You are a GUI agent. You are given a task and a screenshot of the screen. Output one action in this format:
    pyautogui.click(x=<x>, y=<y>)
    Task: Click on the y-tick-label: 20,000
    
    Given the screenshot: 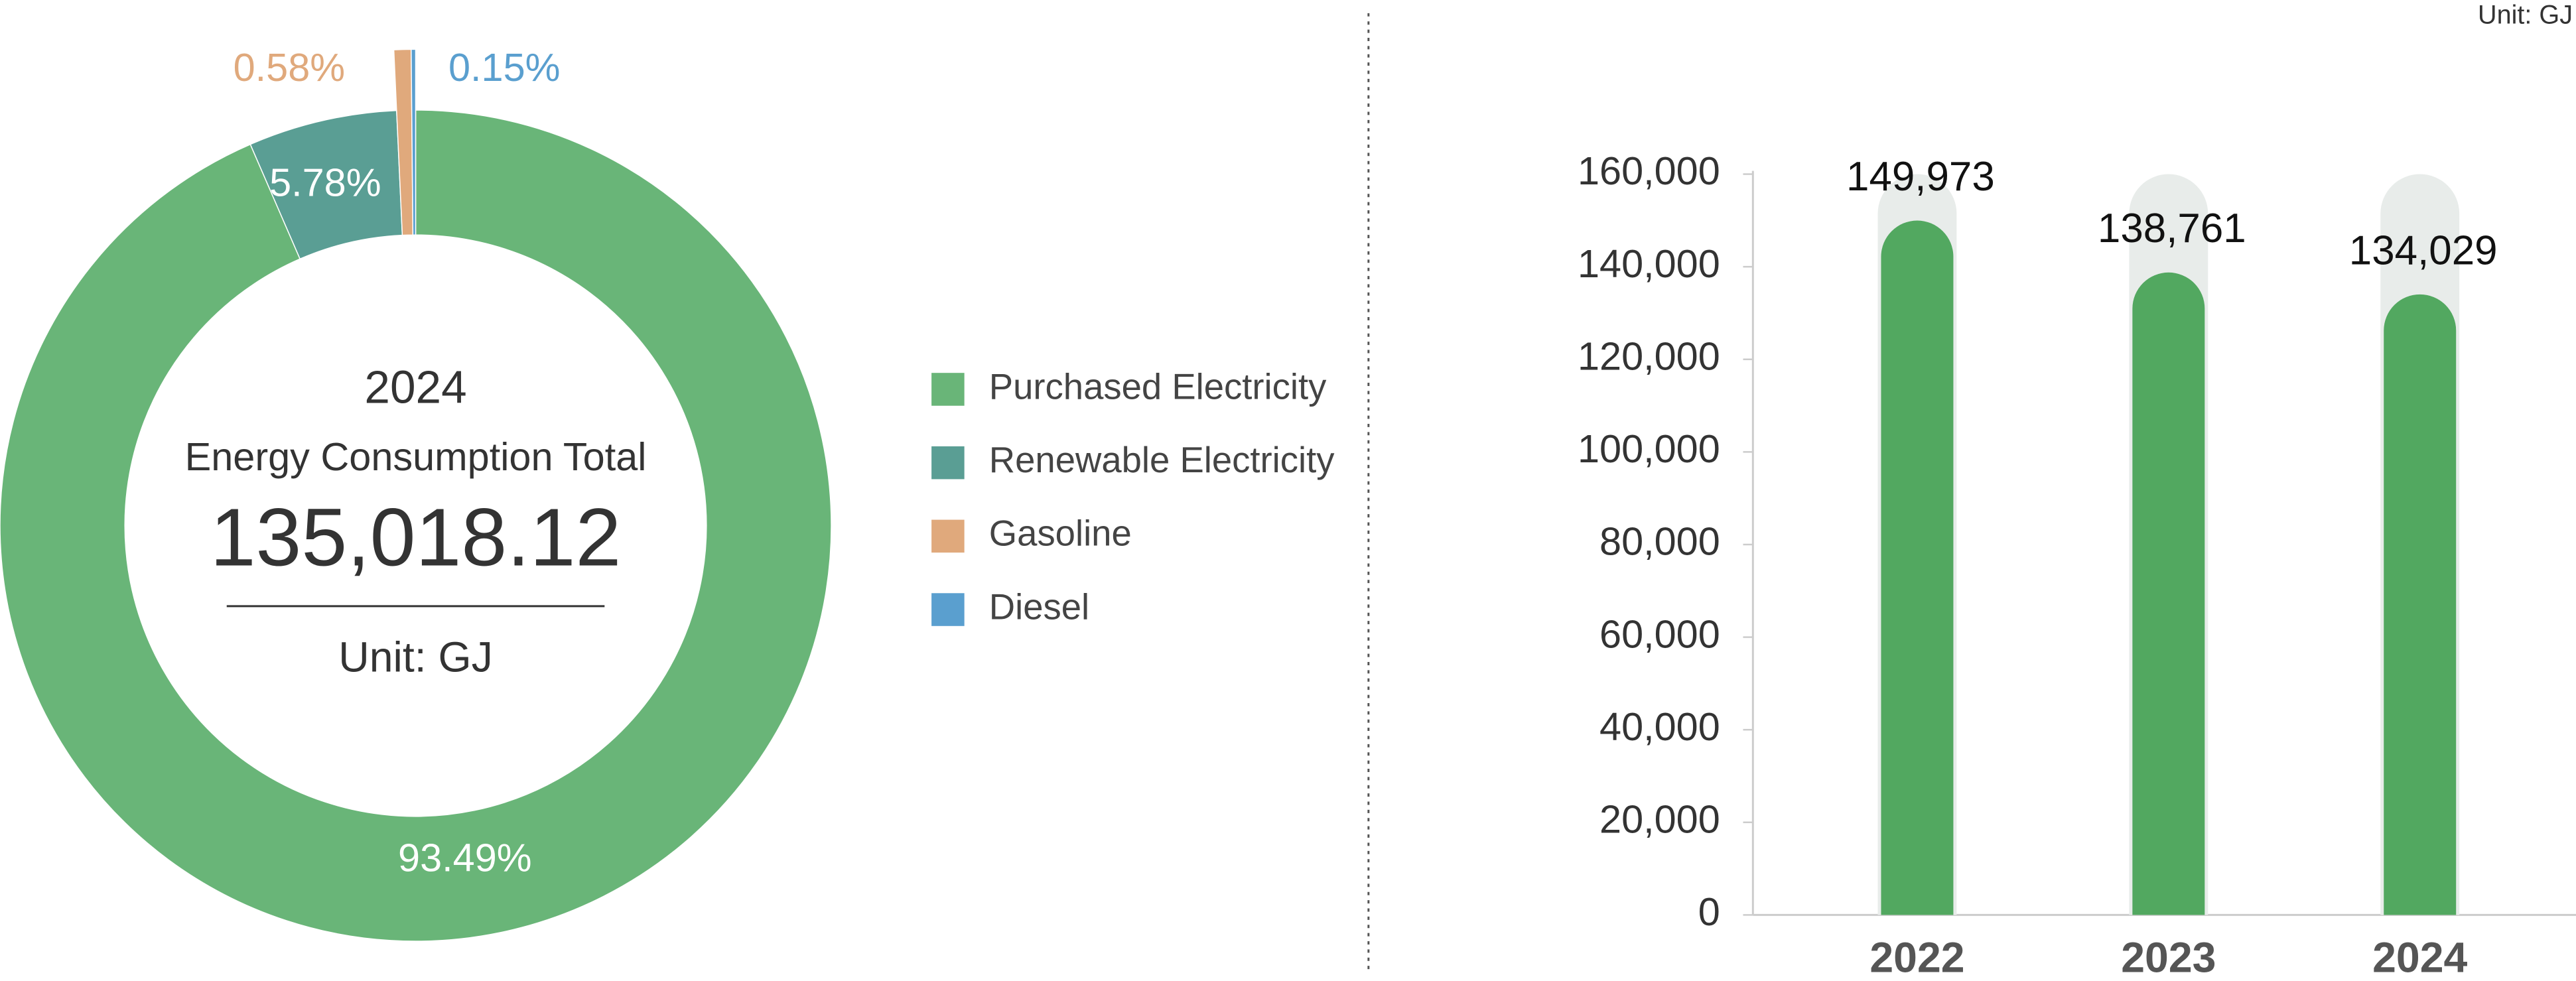 What is the action you would take?
    pyautogui.click(x=1659, y=819)
    